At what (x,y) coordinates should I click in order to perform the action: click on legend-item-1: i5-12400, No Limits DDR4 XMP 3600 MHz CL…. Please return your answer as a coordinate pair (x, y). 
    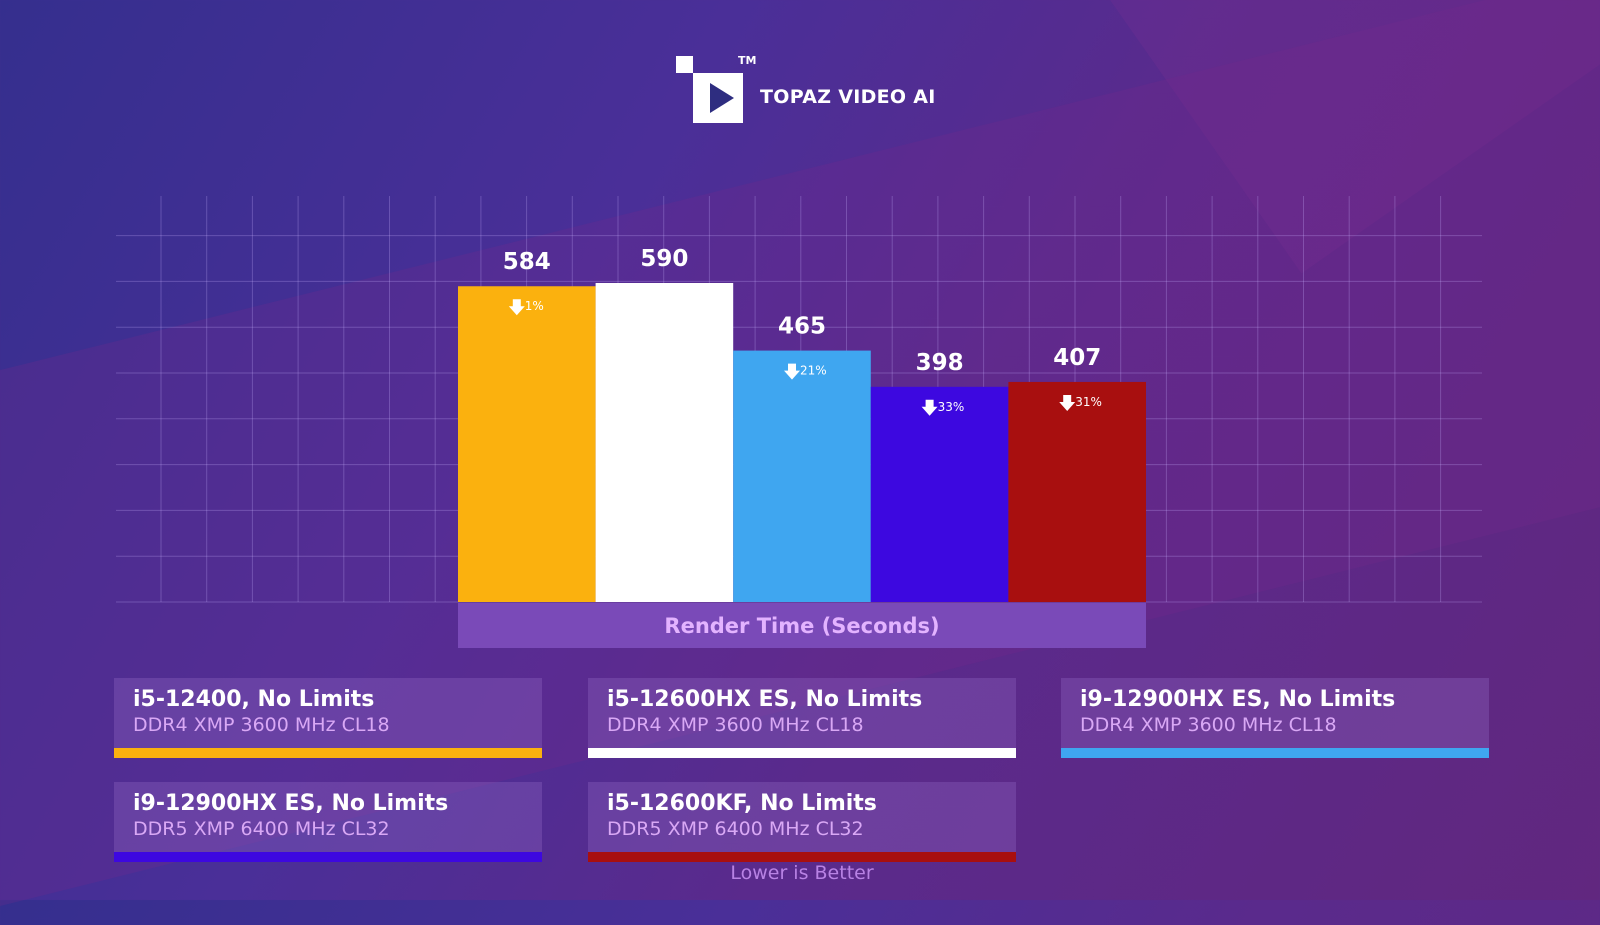
    Looking at the image, I should click on (328, 718).